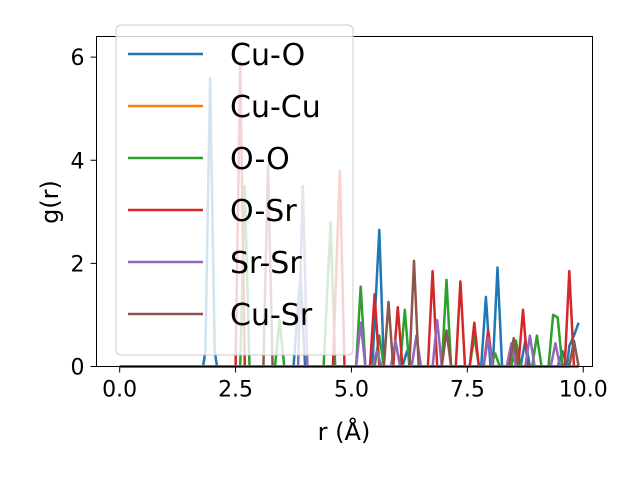 The image size is (640, 480). What do you see at coordinates (263, 211) in the screenshot?
I see `legend-label: O-Sr` at bounding box center [263, 211].